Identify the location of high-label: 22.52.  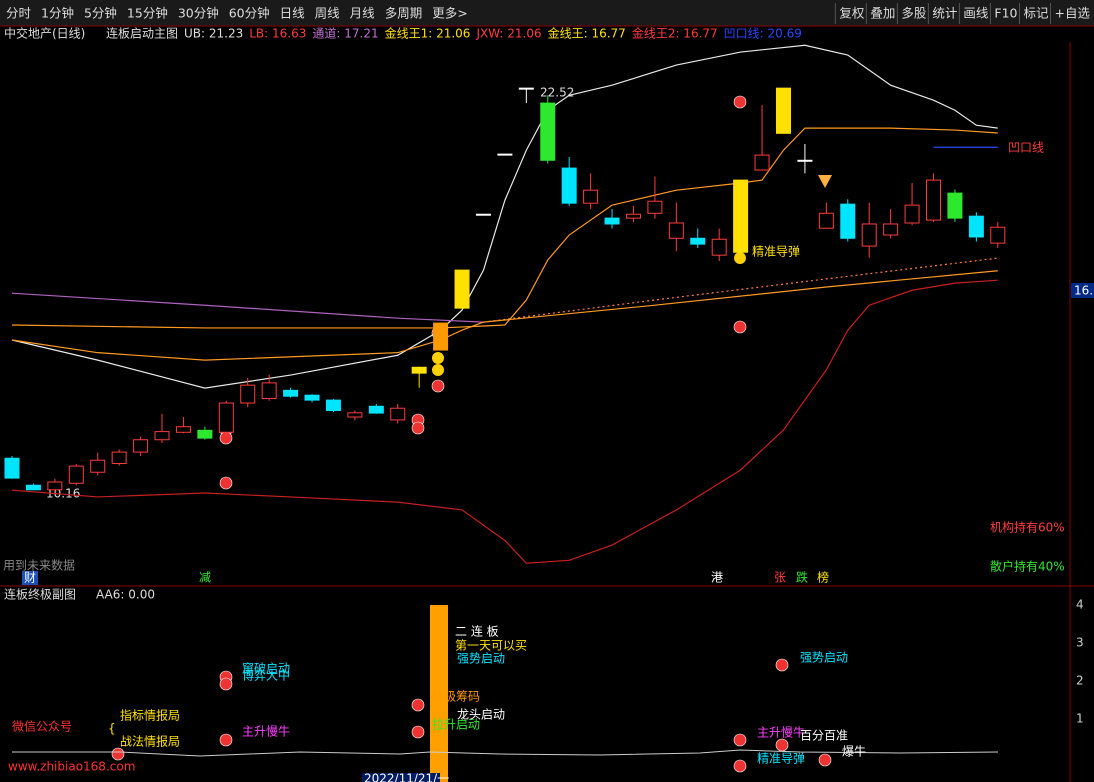
(557, 93).